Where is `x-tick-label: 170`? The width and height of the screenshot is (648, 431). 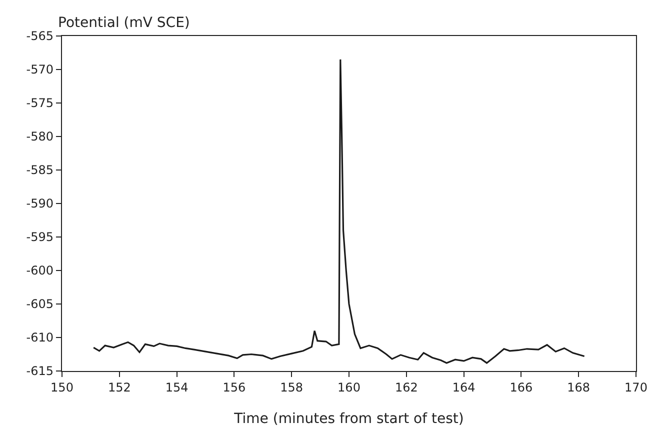
x-tick-label: 170 is located at coordinates (636, 387).